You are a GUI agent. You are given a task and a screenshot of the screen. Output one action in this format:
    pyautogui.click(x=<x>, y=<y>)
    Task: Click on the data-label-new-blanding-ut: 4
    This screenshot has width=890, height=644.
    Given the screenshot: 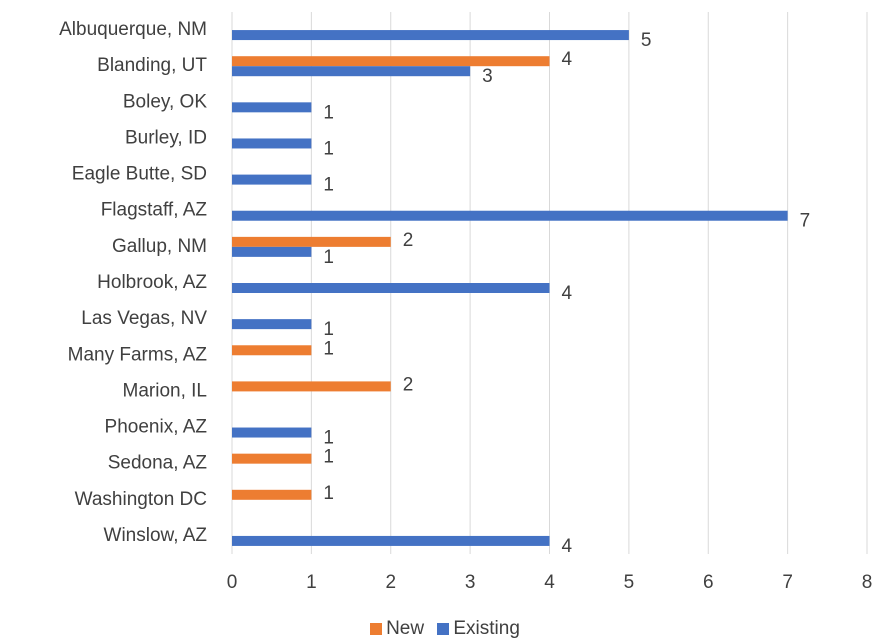 What is the action you would take?
    pyautogui.click(x=567, y=59)
    